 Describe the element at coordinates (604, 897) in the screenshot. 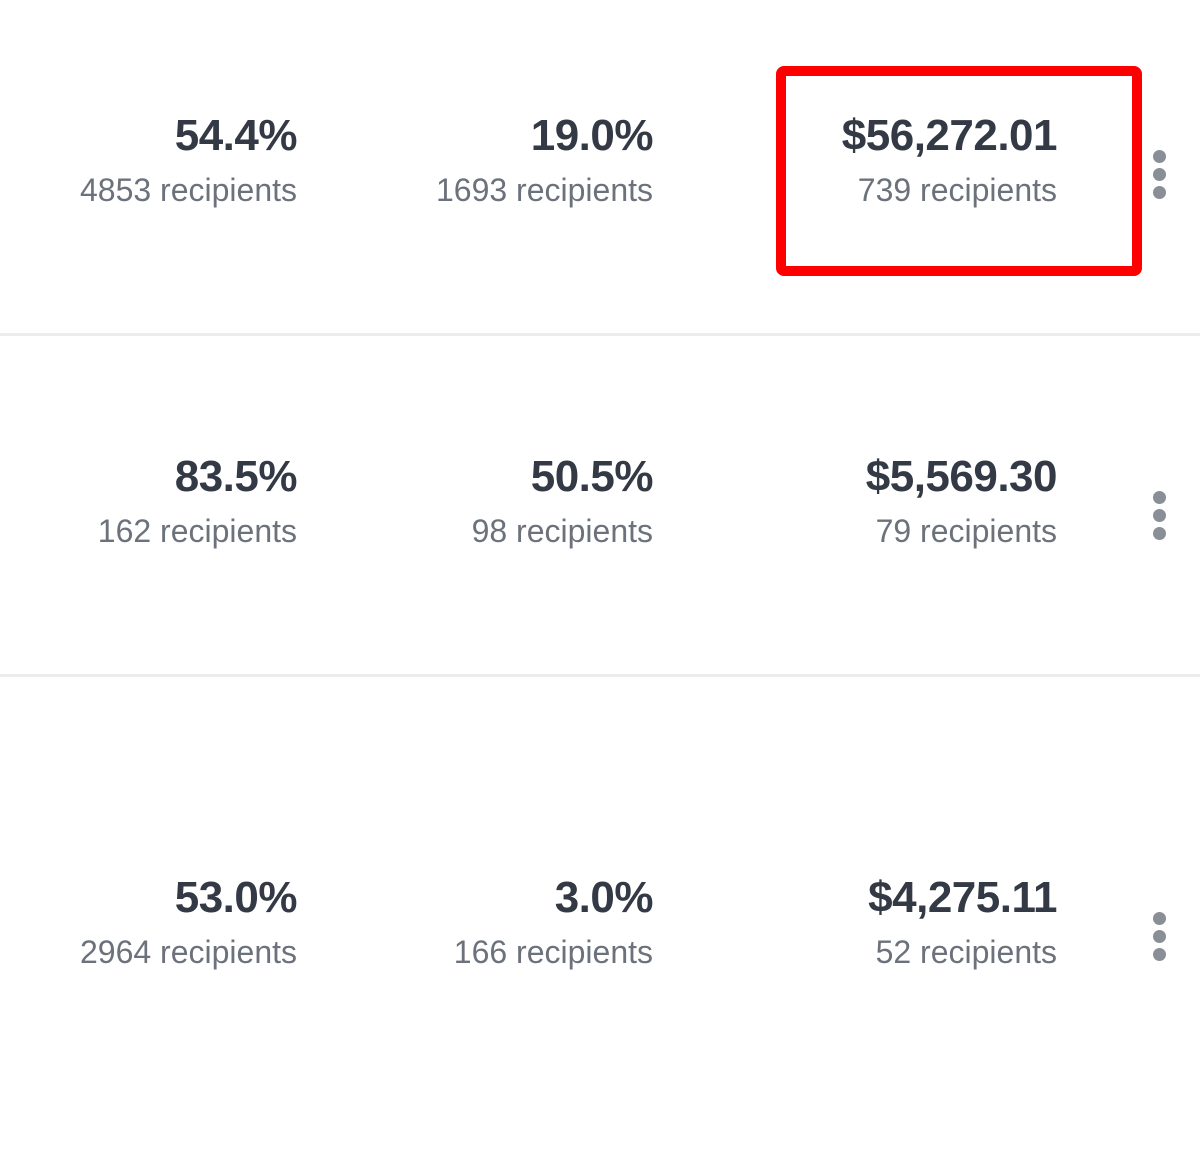

I see `stat-value: 3.0%` at that location.